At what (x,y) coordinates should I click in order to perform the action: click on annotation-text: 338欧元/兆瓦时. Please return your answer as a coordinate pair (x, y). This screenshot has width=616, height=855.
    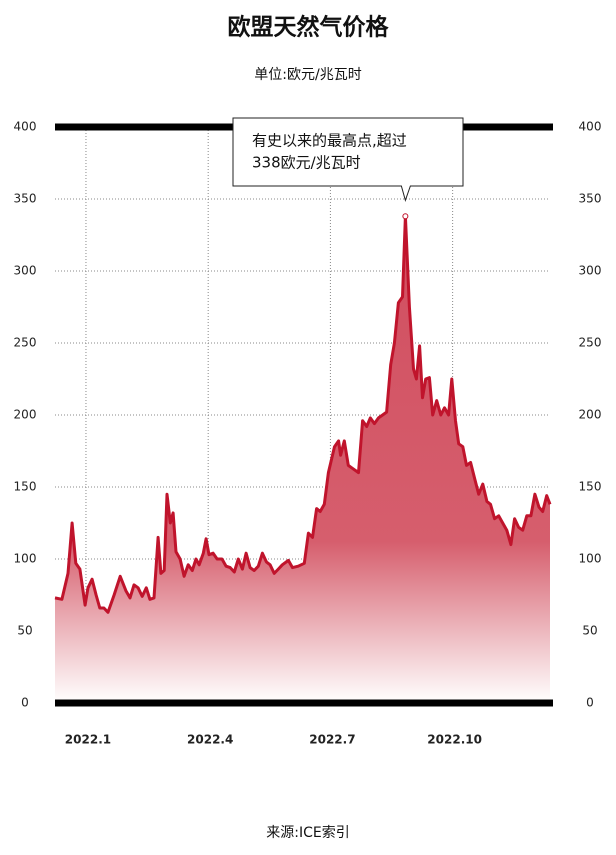
    Looking at the image, I should click on (306, 163).